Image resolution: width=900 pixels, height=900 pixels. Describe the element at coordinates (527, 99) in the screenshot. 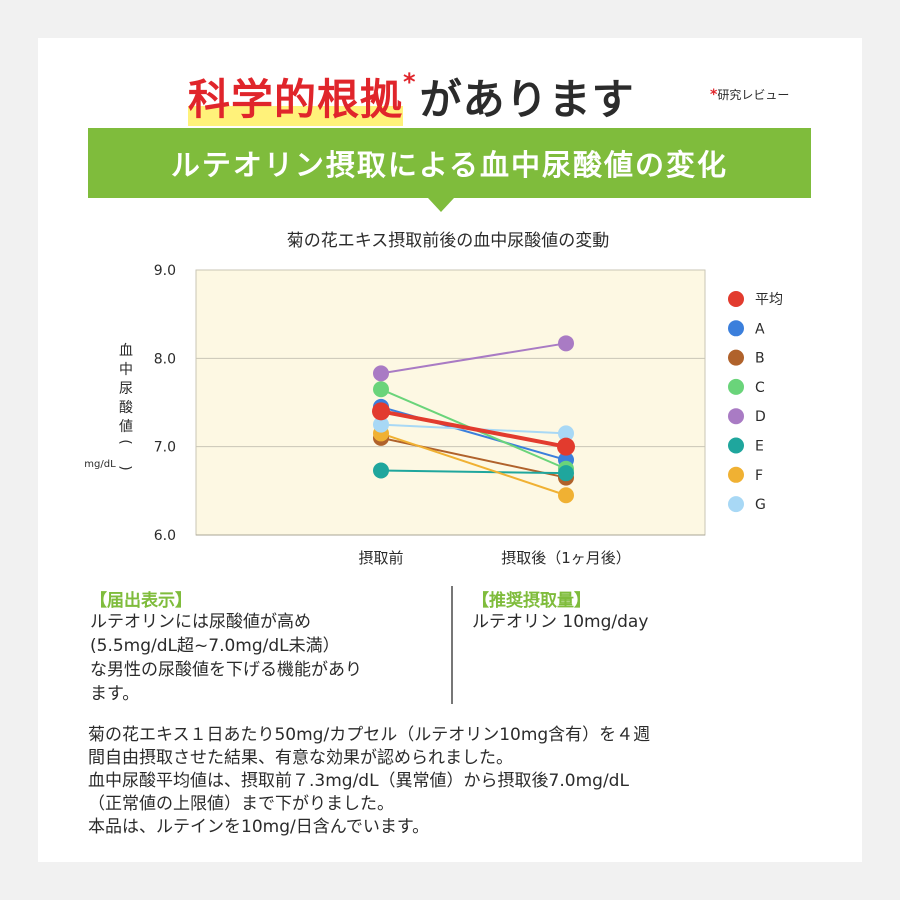

I see `headline-rest: があります` at that location.